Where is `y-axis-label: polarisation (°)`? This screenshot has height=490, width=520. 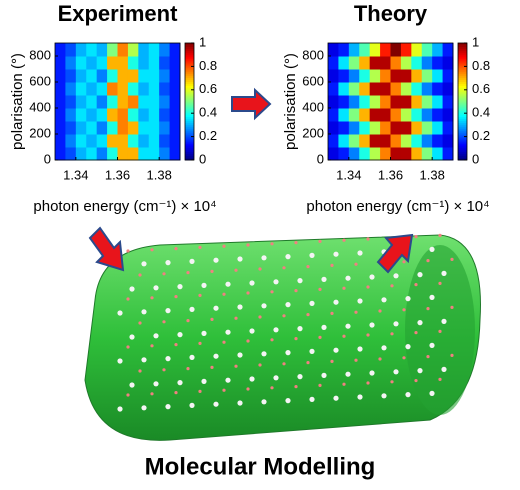 y-axis-label: polarisation (°) is located at coordinates (290, 101).